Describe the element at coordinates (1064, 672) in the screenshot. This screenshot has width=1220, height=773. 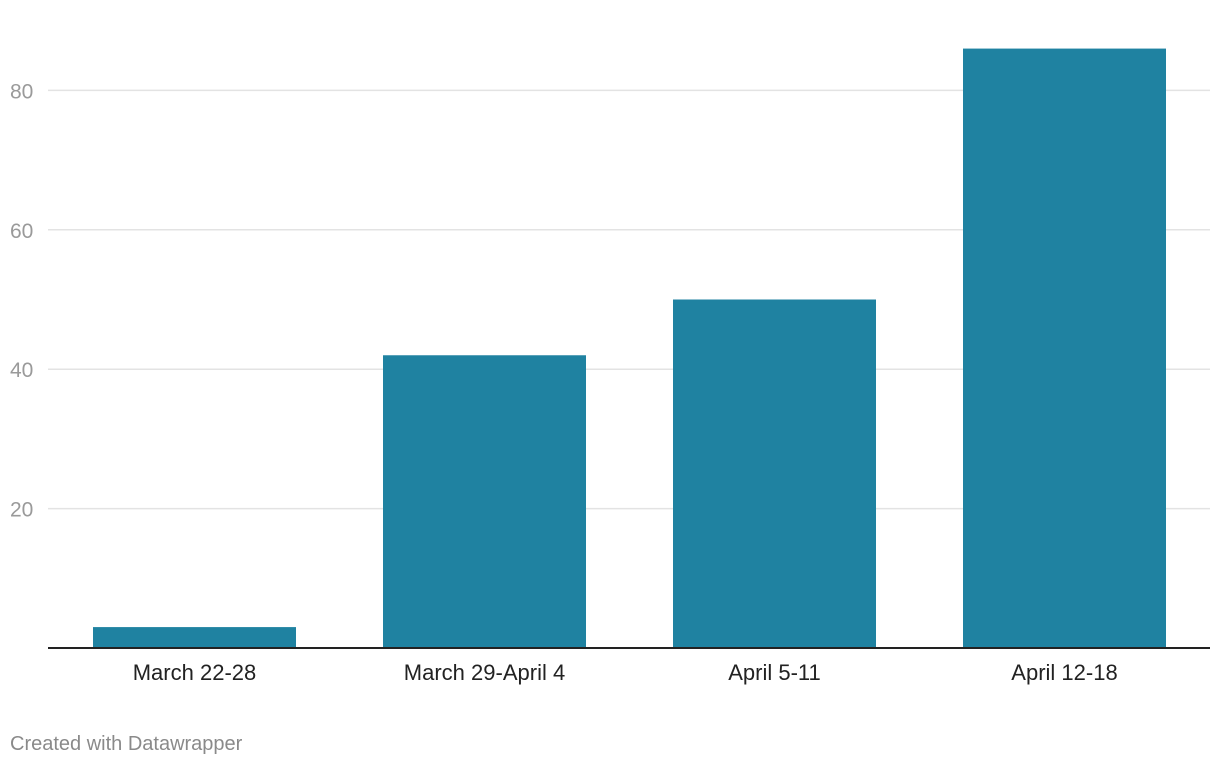
I see `x-category-label: April 12-18` at that location.